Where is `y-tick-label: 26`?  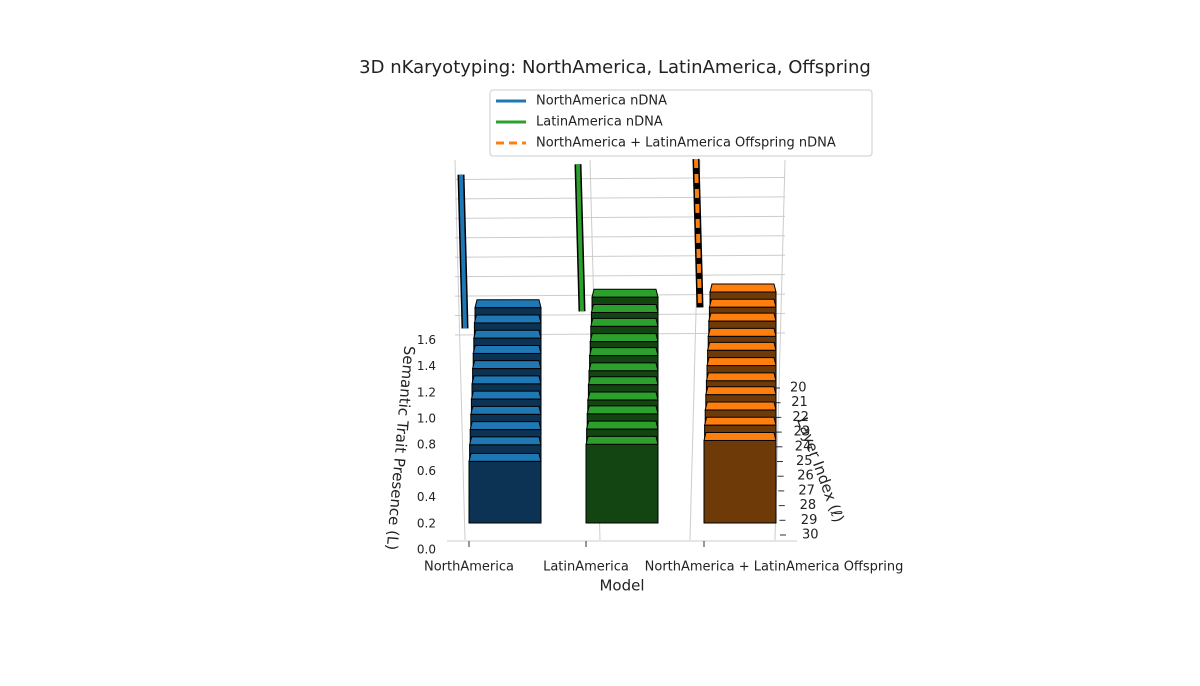 y-tick-label: 26 is located at coordinates (805, 476).